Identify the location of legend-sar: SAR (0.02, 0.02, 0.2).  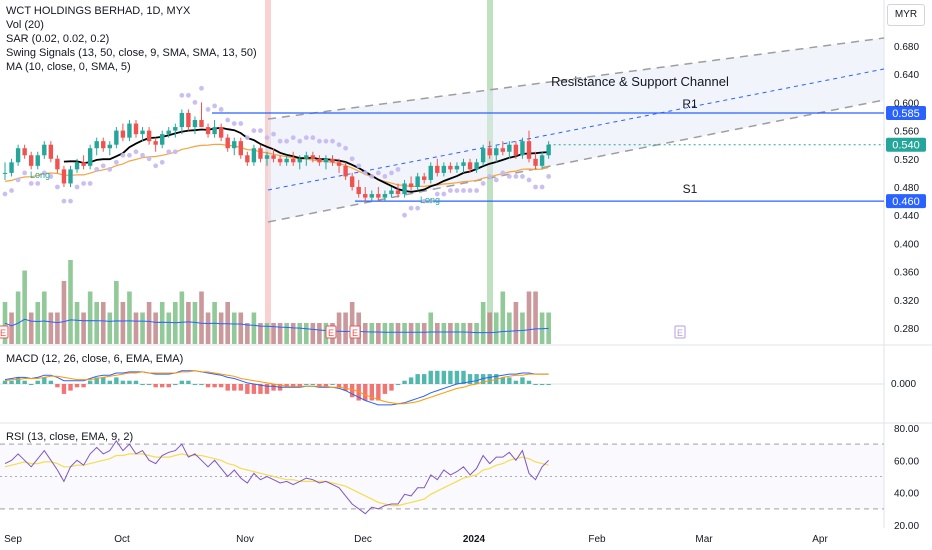
(58, 39).